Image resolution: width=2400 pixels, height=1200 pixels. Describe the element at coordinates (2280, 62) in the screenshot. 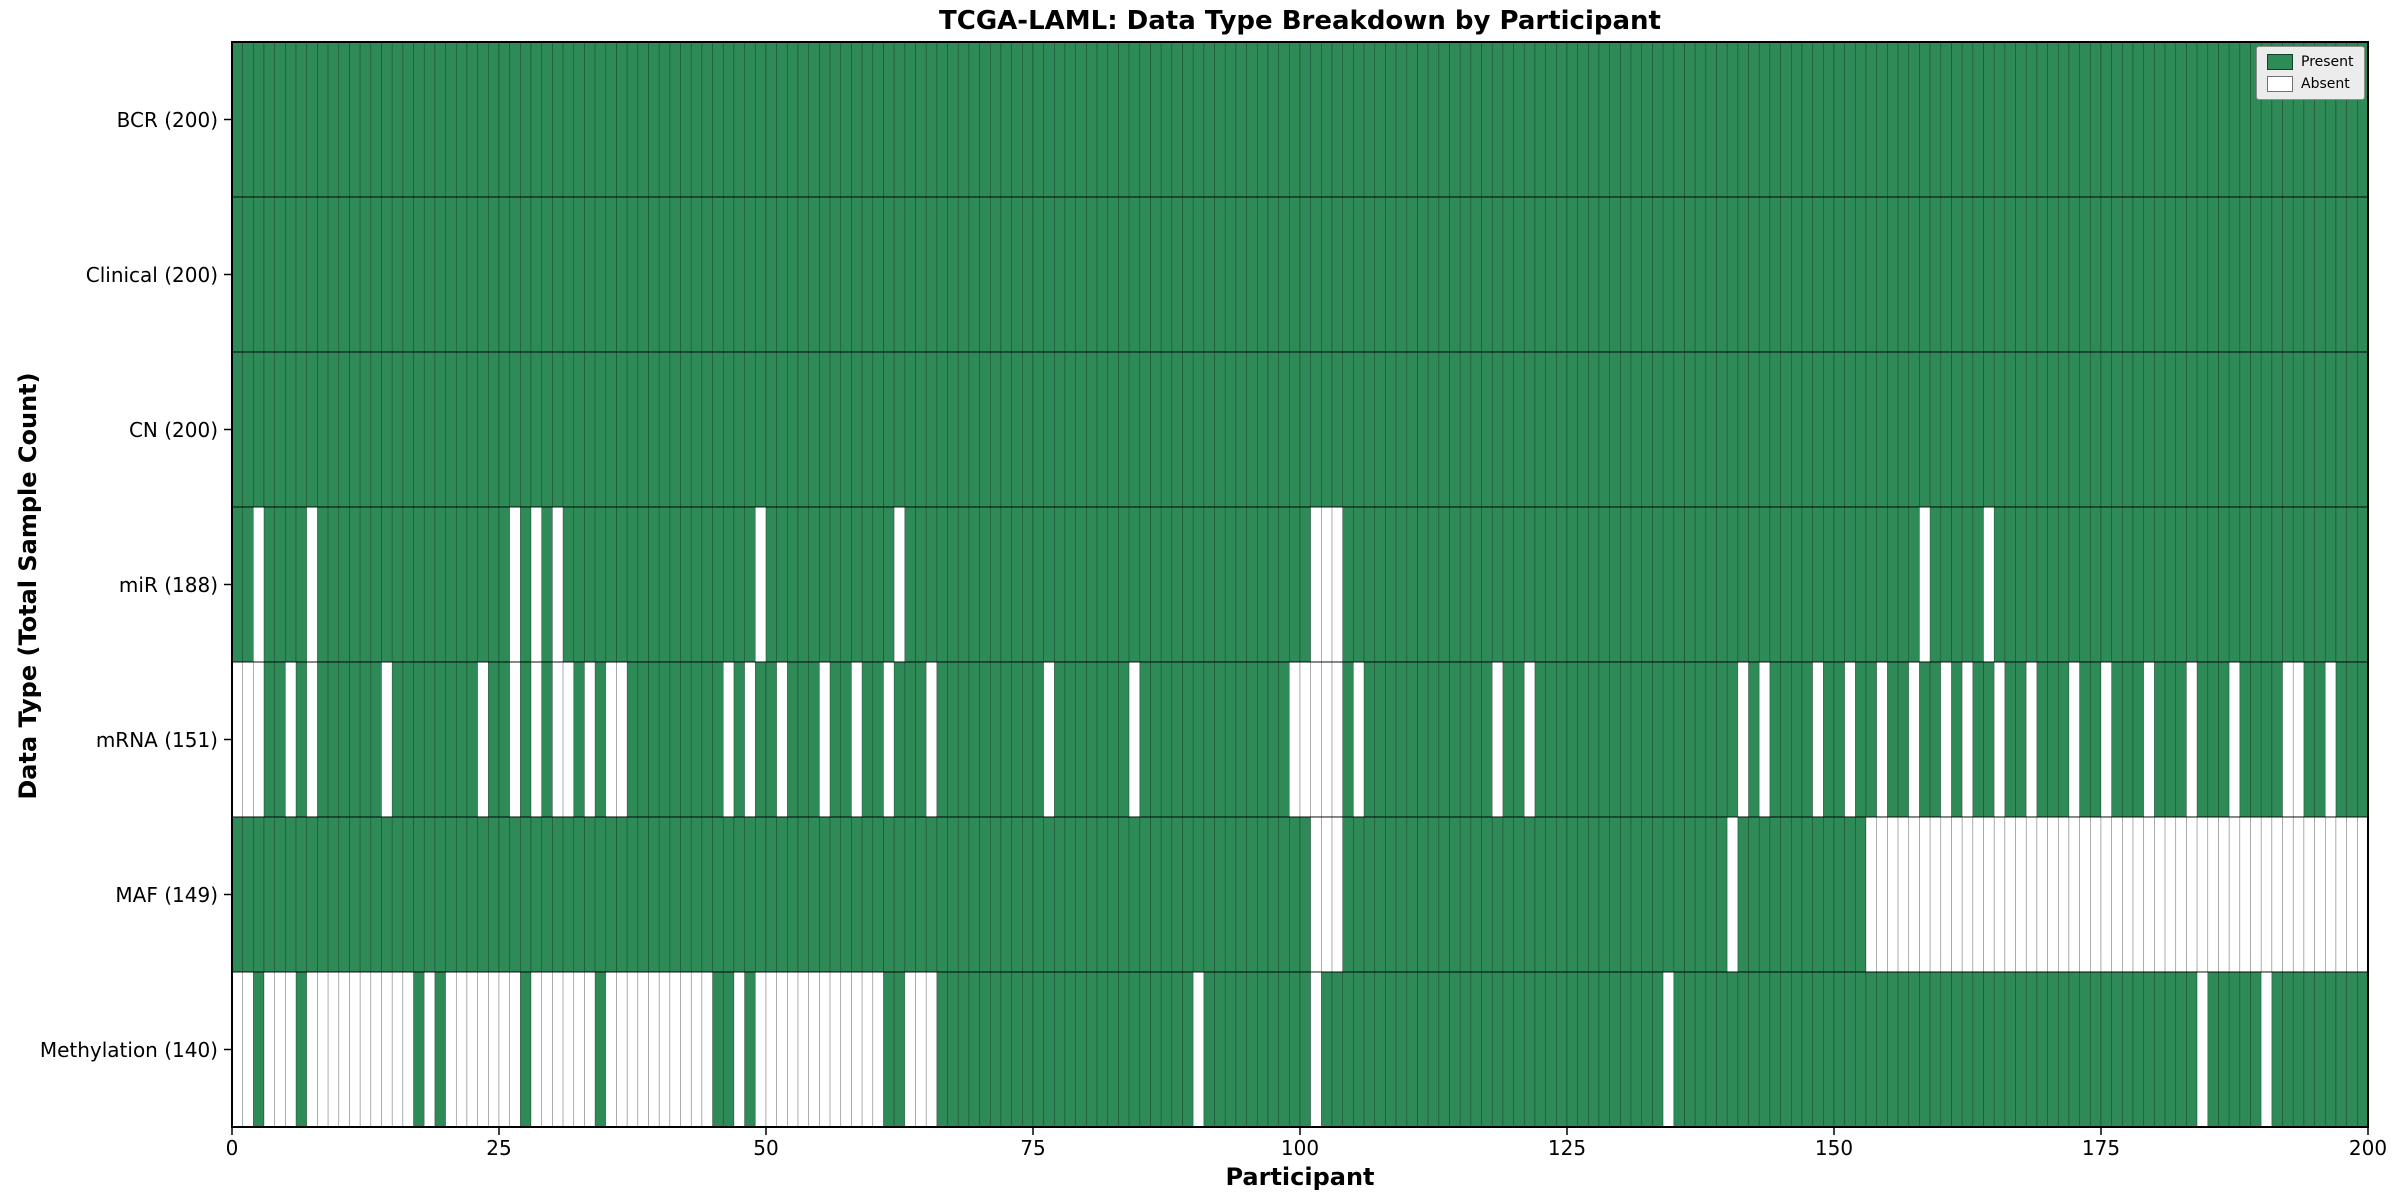

I see `present-swatch-icon` at that location.